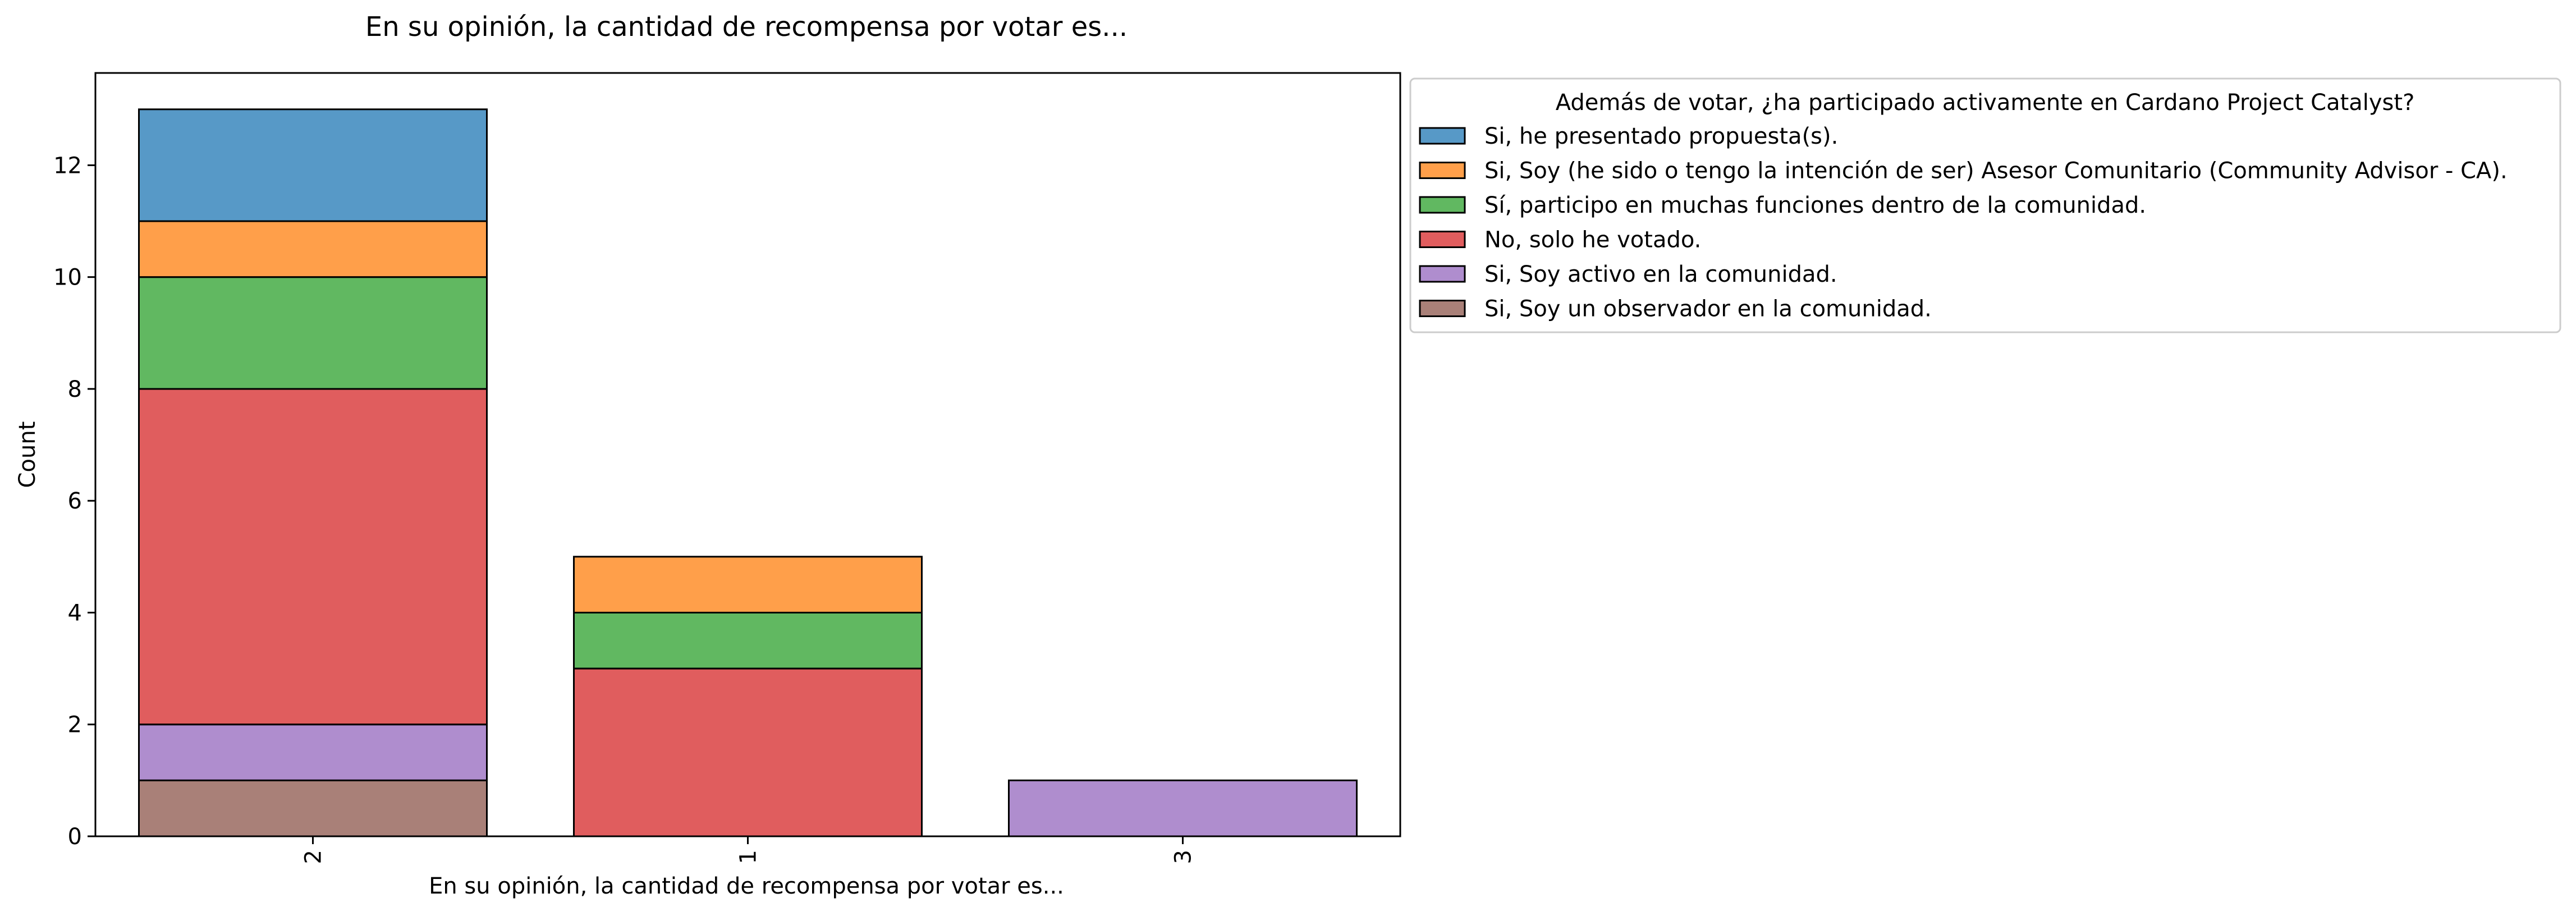  What do you see at coordinates (27, 455) in the screenshot?
I see `y-axis-label: Count` at bounding box center [27, 455].